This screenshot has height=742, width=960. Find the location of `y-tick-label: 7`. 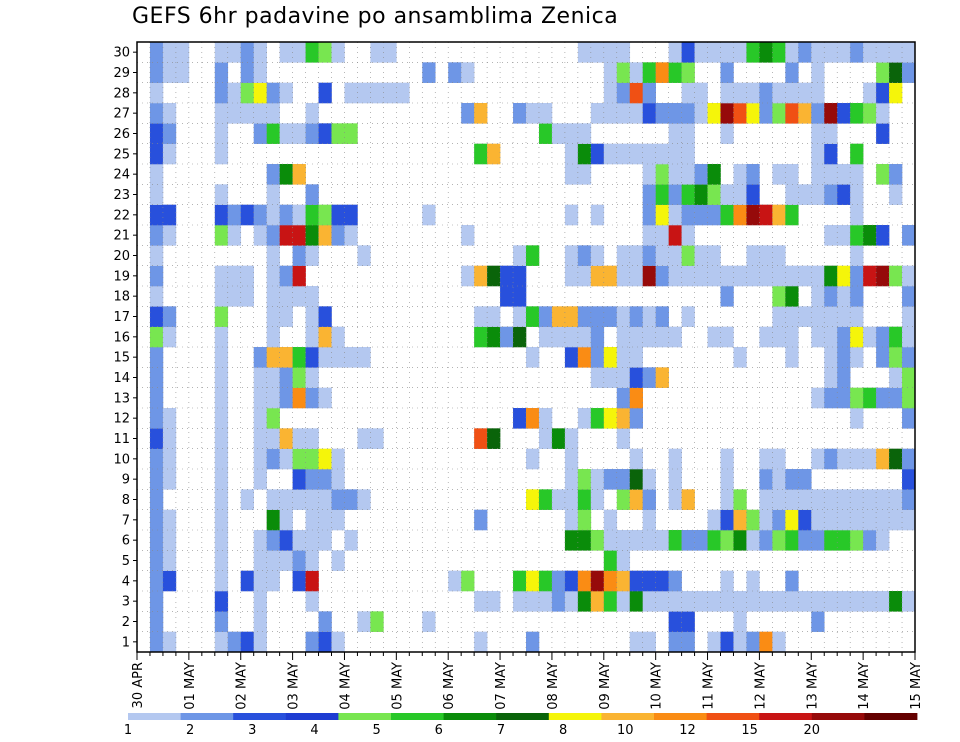

y-tick-label: 7 is located at coordinates (126, 520).